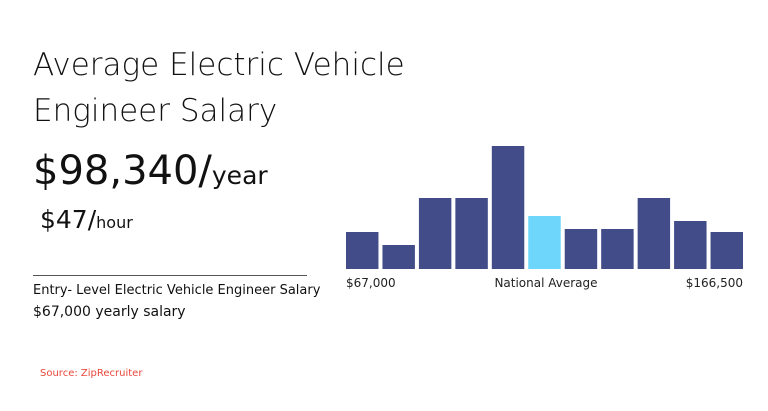  What do you see at coordinates (68, 219) in the screenshot?
I see `hourly-amount: $47/` at bounding box center [68, 219].